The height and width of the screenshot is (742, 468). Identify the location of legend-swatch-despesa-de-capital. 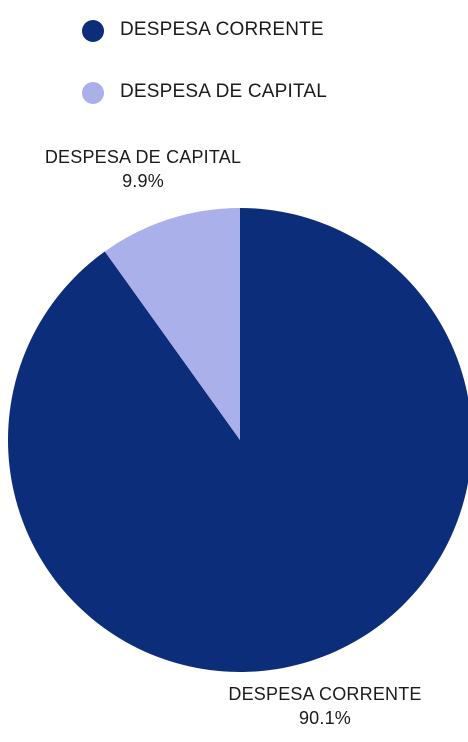
(93, 93).